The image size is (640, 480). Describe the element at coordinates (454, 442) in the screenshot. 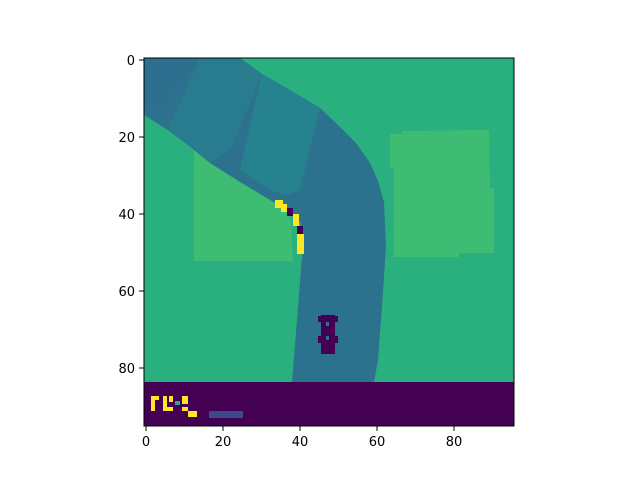

I see `x-tick-label: 80` at that location.